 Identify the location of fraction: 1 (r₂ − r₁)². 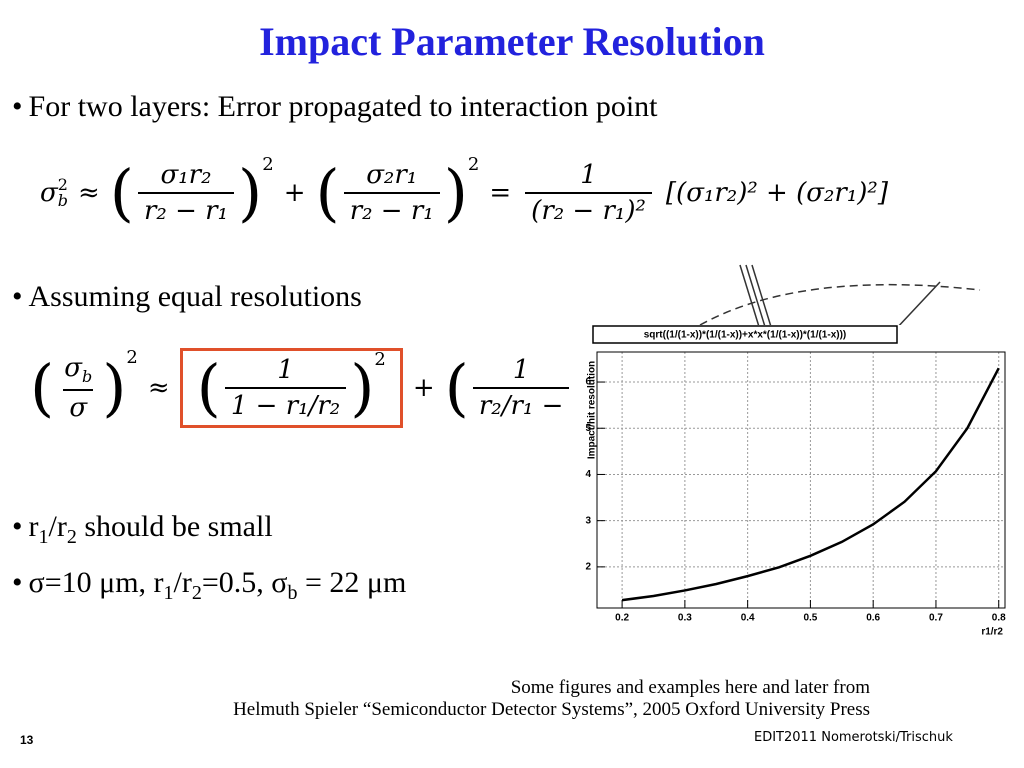
(588, 193).